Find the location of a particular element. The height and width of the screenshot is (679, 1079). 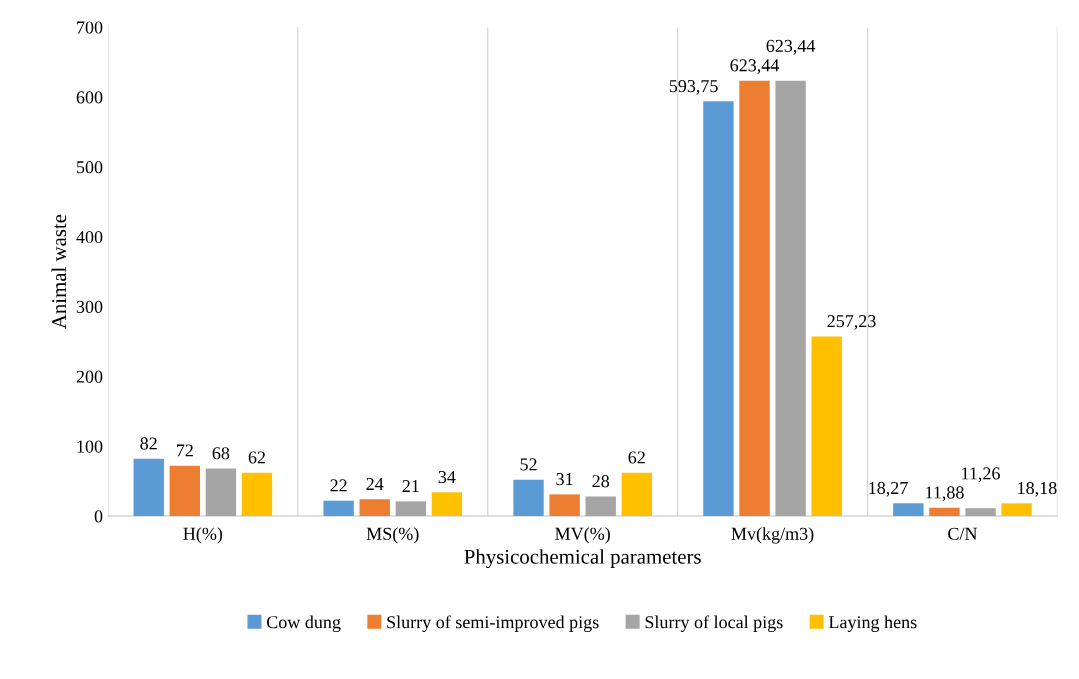

data-label: 18,18 is located at coordinates (1037, 489).